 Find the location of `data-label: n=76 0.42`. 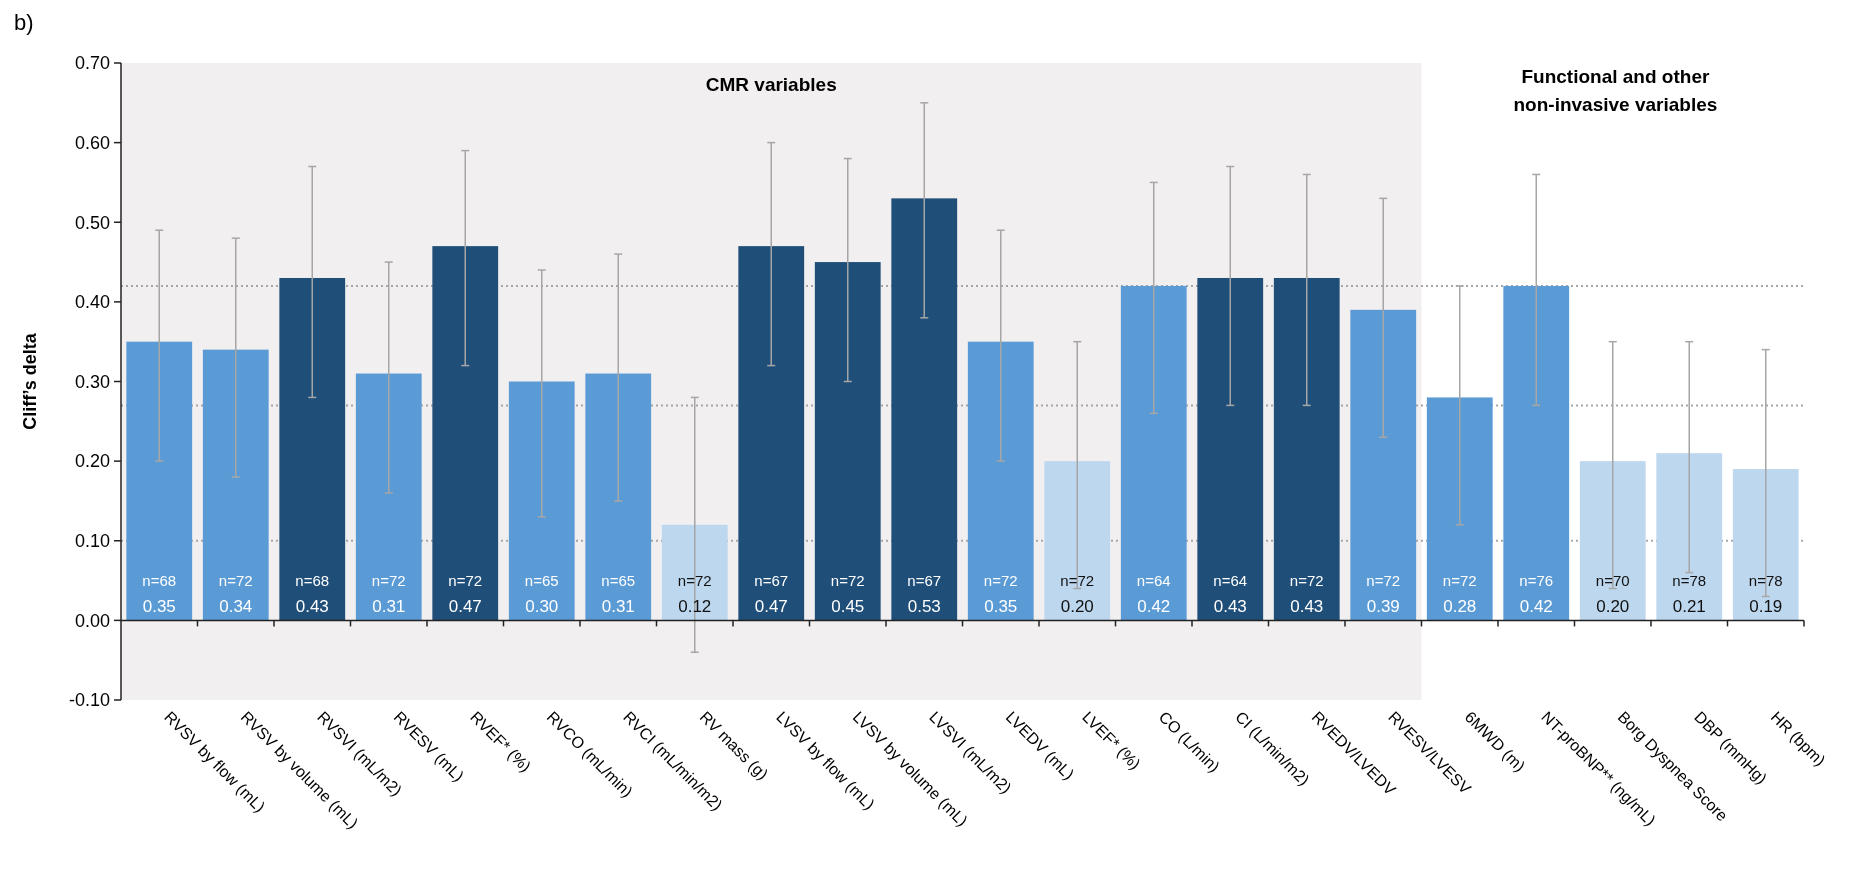

data-label: n=76 0.42 is located at coordinates (1536, 594).